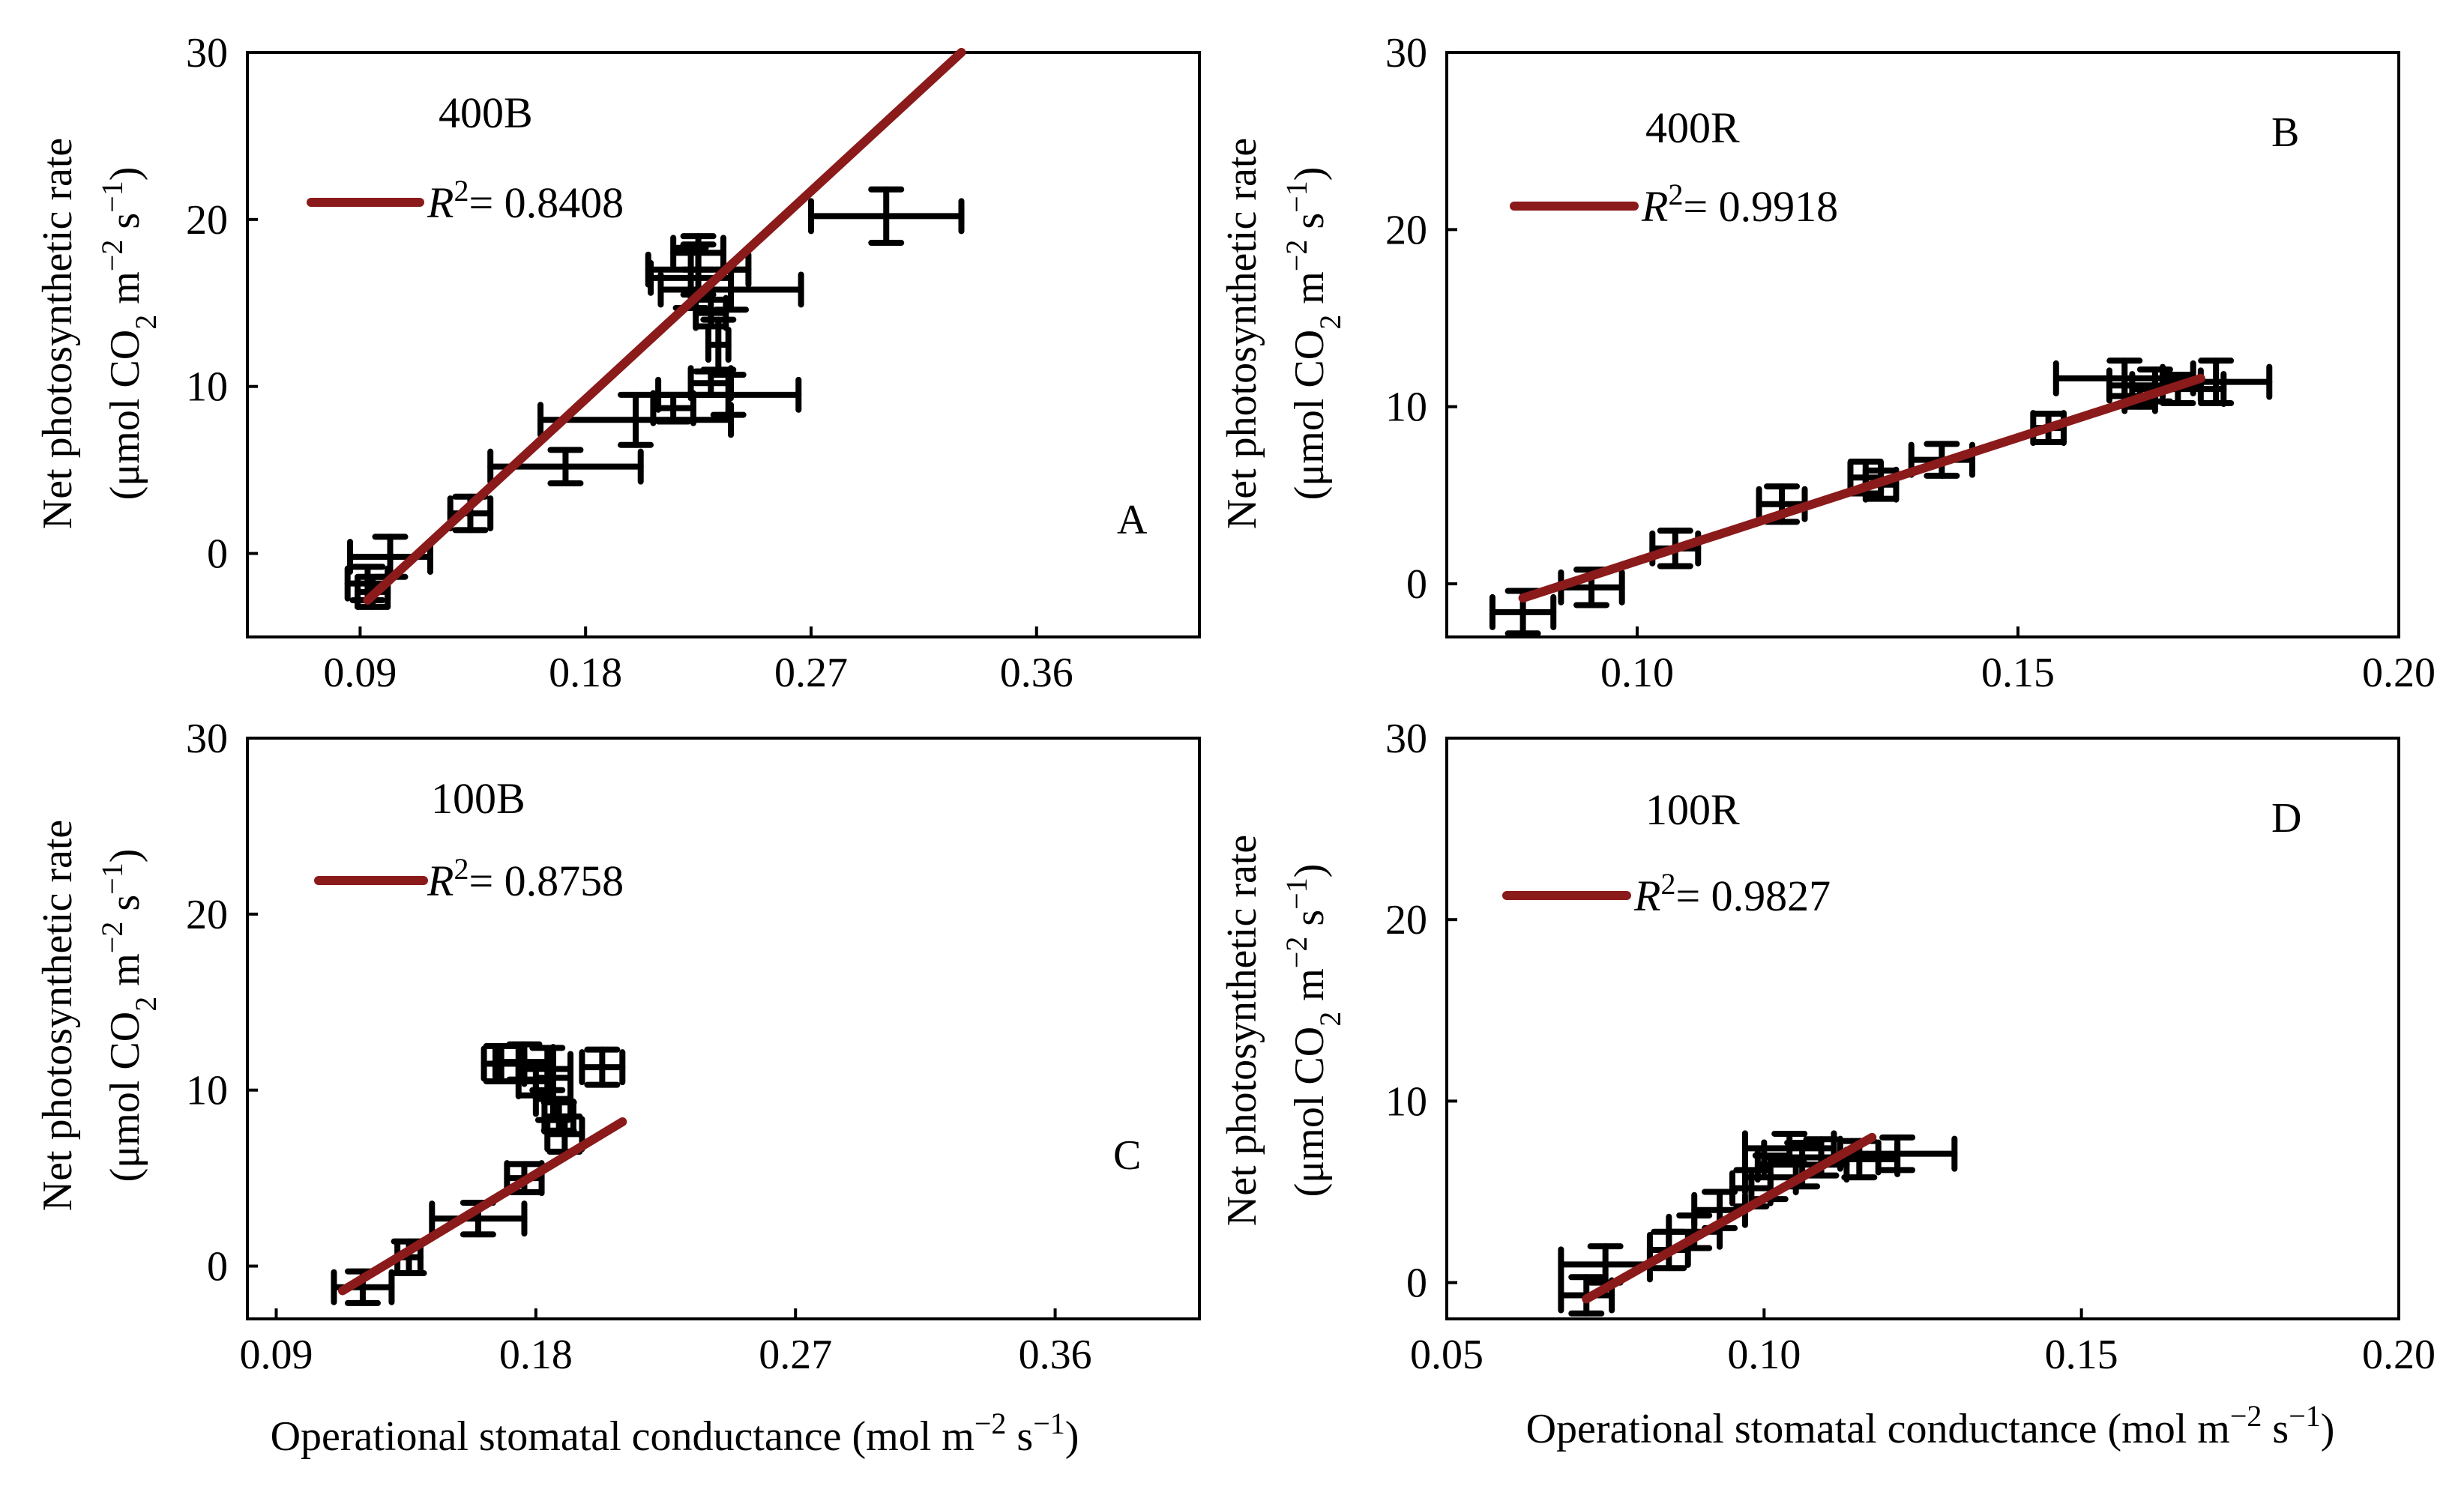 This screenshot has height=1486, width=2464. Describe the element at coordinates (440, 202) in the screenshot. I see `panel-a-r2-symbol: R` at that location.